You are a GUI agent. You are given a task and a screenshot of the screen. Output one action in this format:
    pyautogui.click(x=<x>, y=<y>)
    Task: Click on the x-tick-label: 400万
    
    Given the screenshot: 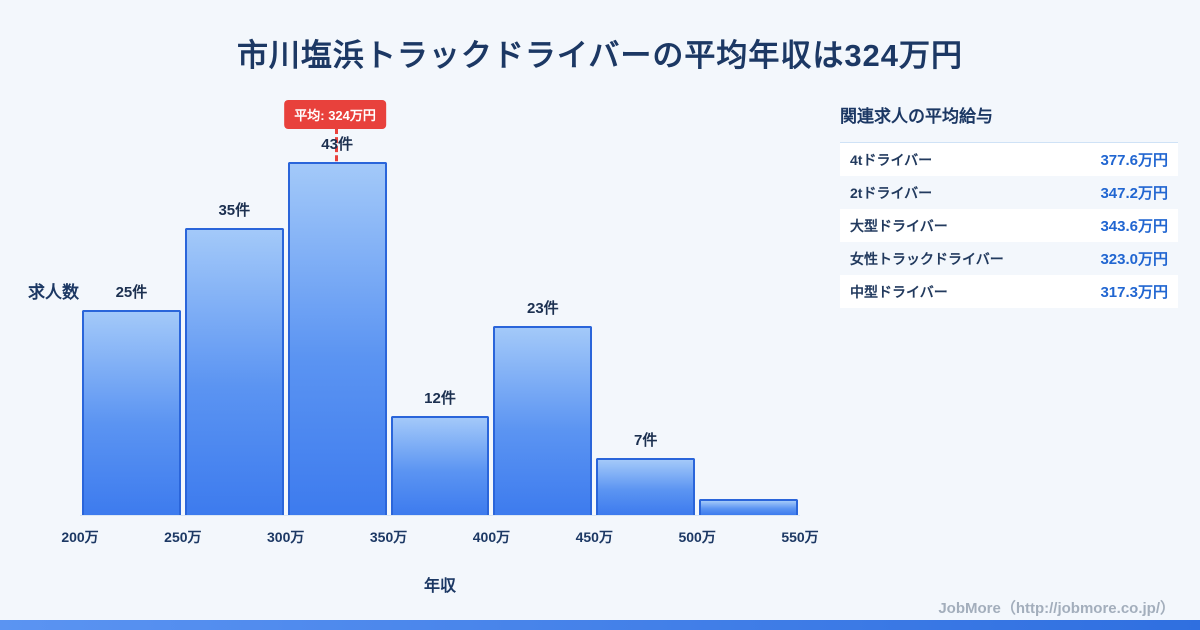 What is the action you would take?
    pyautogui.click(x=491, y=537)
    